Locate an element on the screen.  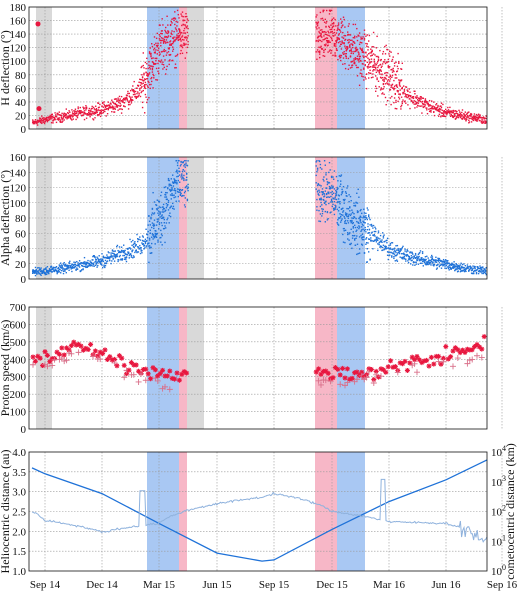
y-tick-label: 0 is located at coordinates (24, 430).